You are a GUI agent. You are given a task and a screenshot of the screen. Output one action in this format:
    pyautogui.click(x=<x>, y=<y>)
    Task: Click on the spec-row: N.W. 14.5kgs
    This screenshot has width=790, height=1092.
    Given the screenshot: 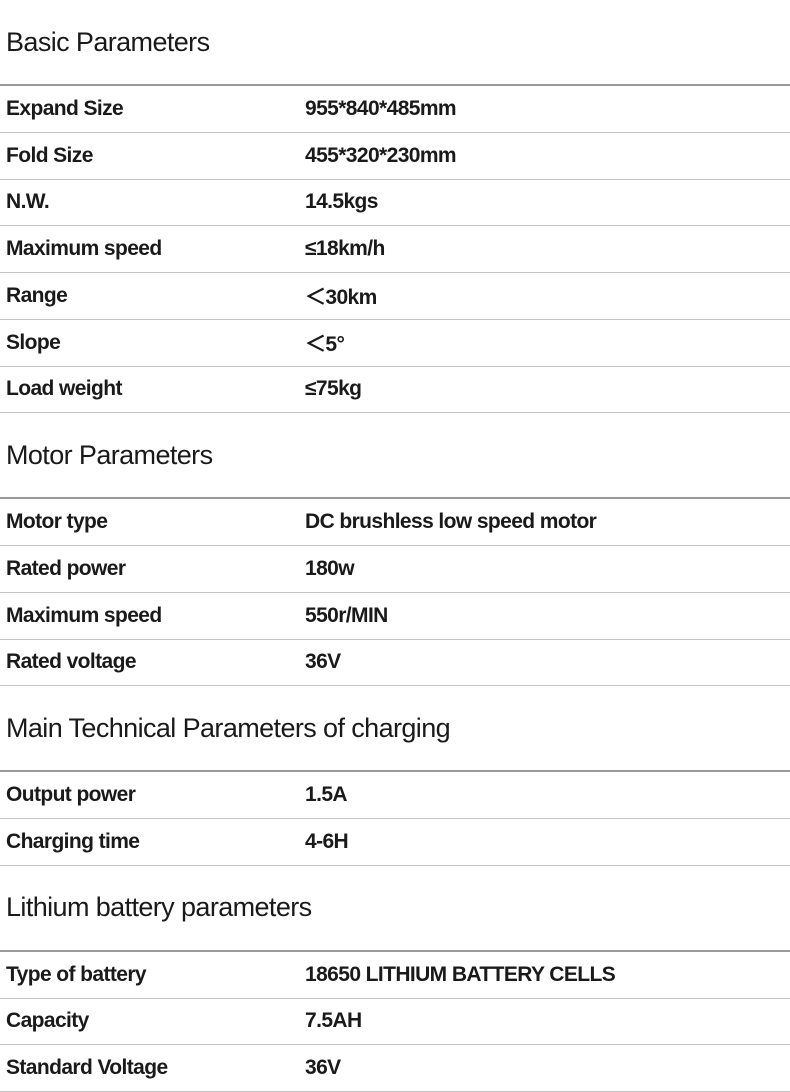 What is the action you would take?
    pyautogui.click(x=395, y=203)
    